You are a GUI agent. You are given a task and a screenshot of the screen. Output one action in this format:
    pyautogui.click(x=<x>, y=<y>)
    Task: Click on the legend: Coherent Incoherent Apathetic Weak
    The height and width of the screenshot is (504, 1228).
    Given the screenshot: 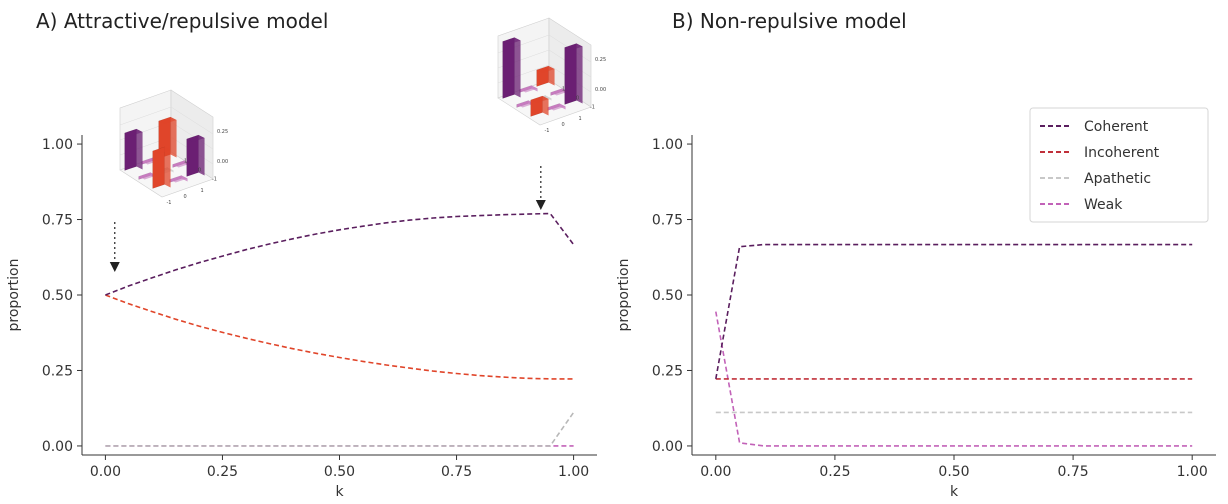 What is the action you would take?
    pyautogui.click(x=1119, y=165)
    